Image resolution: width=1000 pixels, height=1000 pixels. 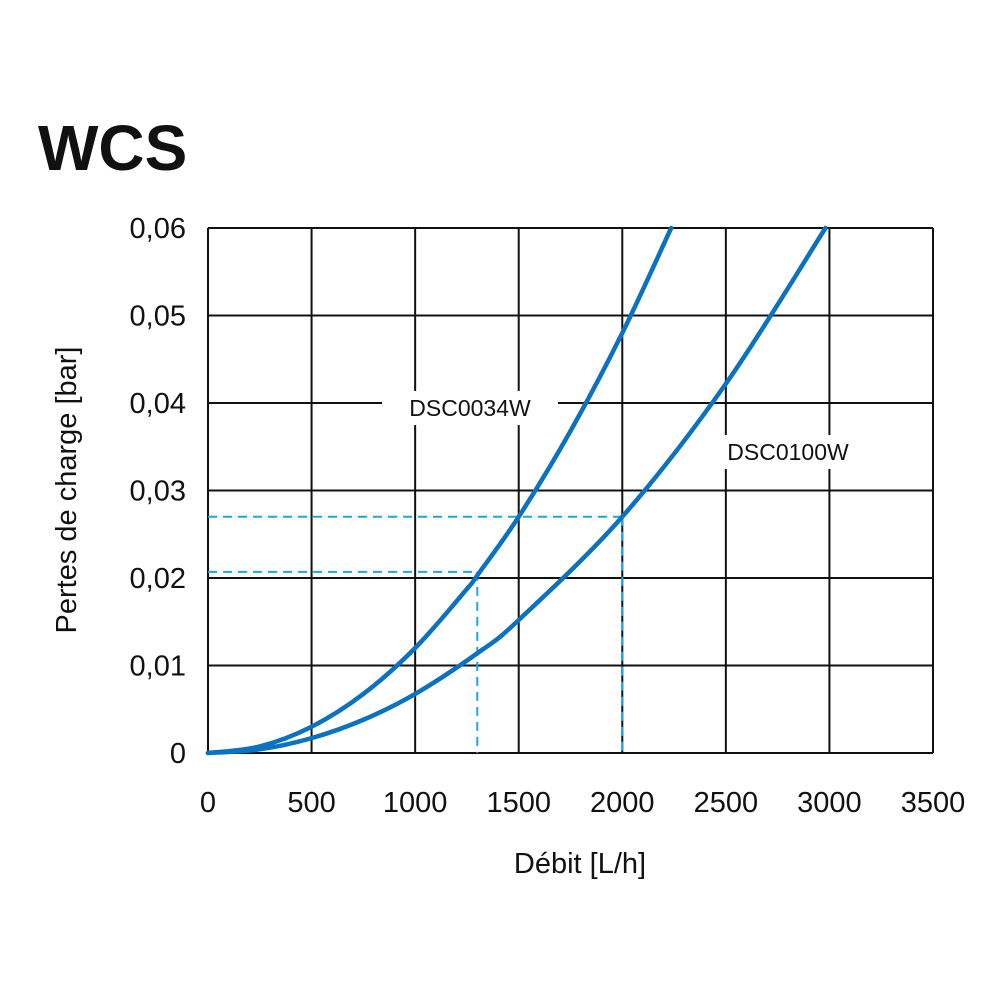 What do you see at coordinates (829, 803) in the screenshot?
I see `x-tick-label: 3000` at bounding box center [829, 803].